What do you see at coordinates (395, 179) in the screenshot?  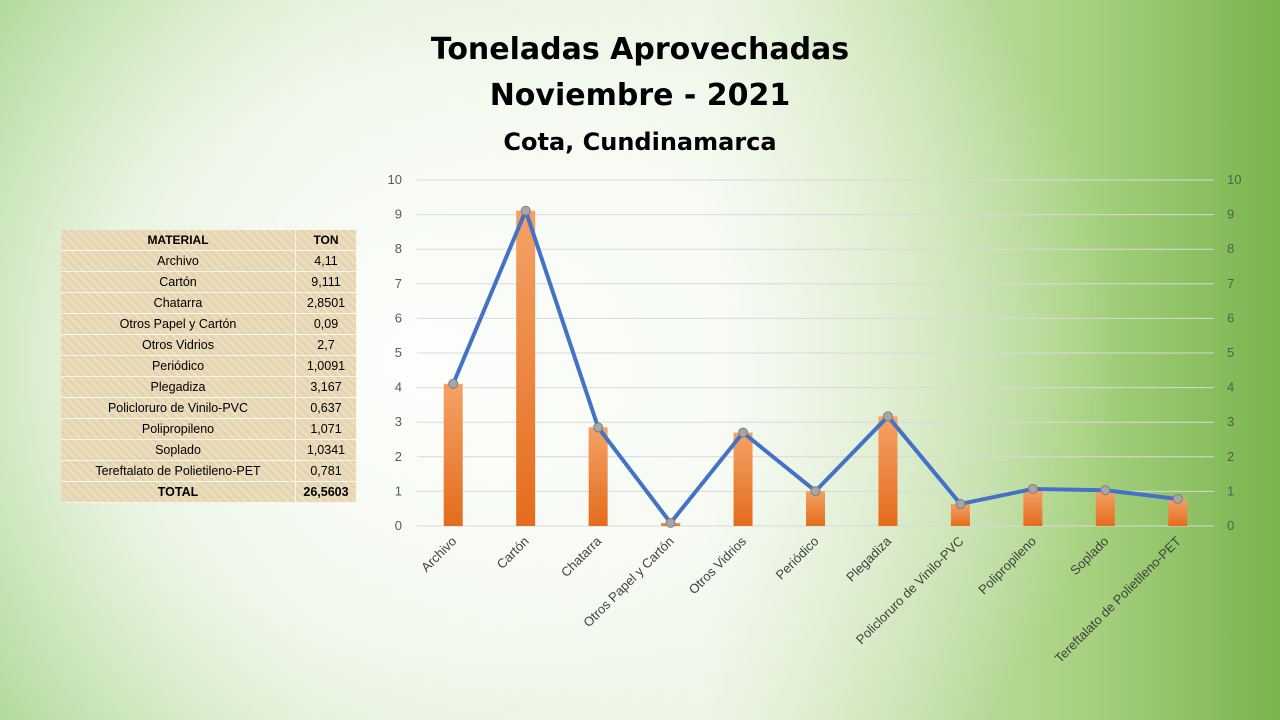 I see `y-tick-left: 10` at bounding box center [395, 179].